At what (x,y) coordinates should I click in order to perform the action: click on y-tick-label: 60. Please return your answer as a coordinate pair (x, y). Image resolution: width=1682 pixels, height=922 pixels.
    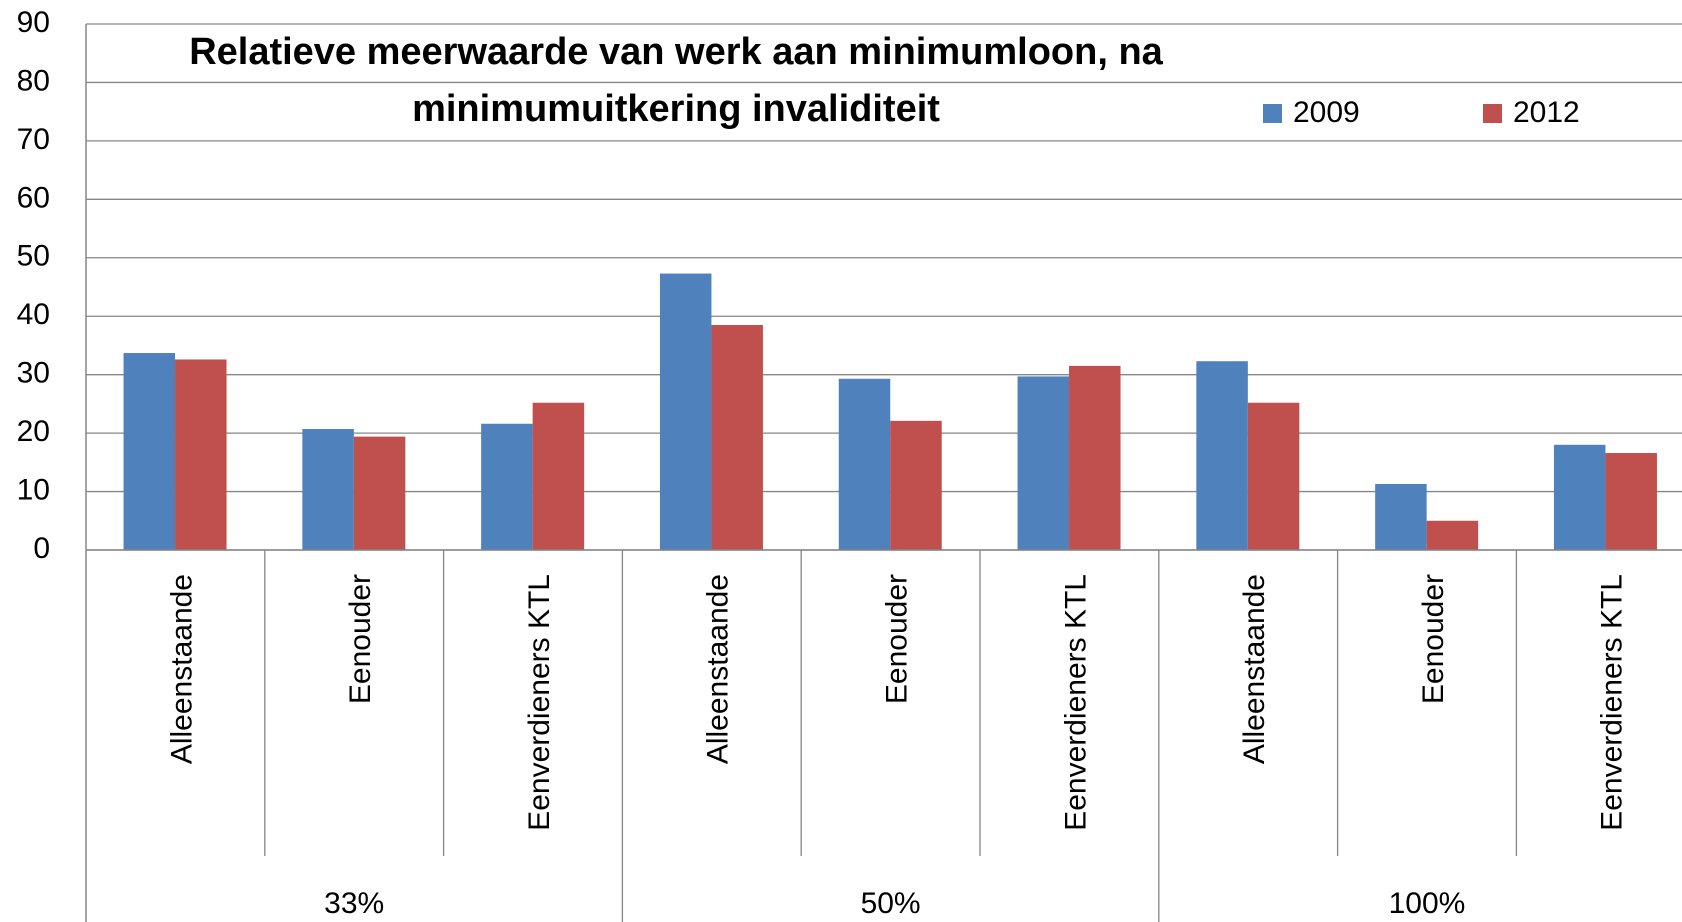
    Looking at the image, I should click on (33, 197).